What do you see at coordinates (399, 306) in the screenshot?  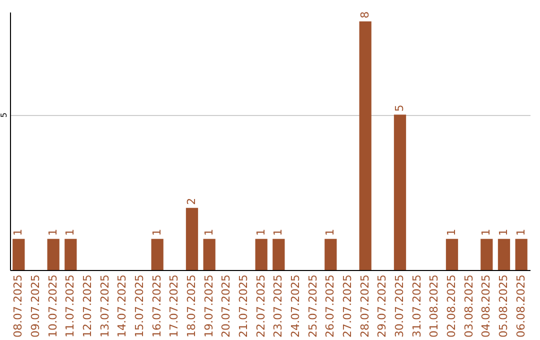 I see `x-tick-label: 30.07.2025` at bounding box center [399, 306].